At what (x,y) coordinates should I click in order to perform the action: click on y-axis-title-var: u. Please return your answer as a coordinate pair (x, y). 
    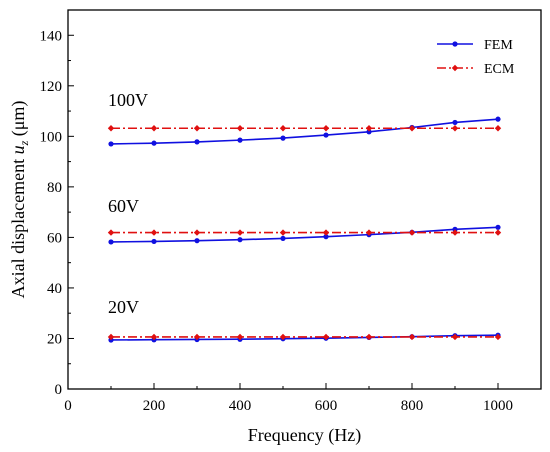
    Looking at the image, I should click on (18, 149).